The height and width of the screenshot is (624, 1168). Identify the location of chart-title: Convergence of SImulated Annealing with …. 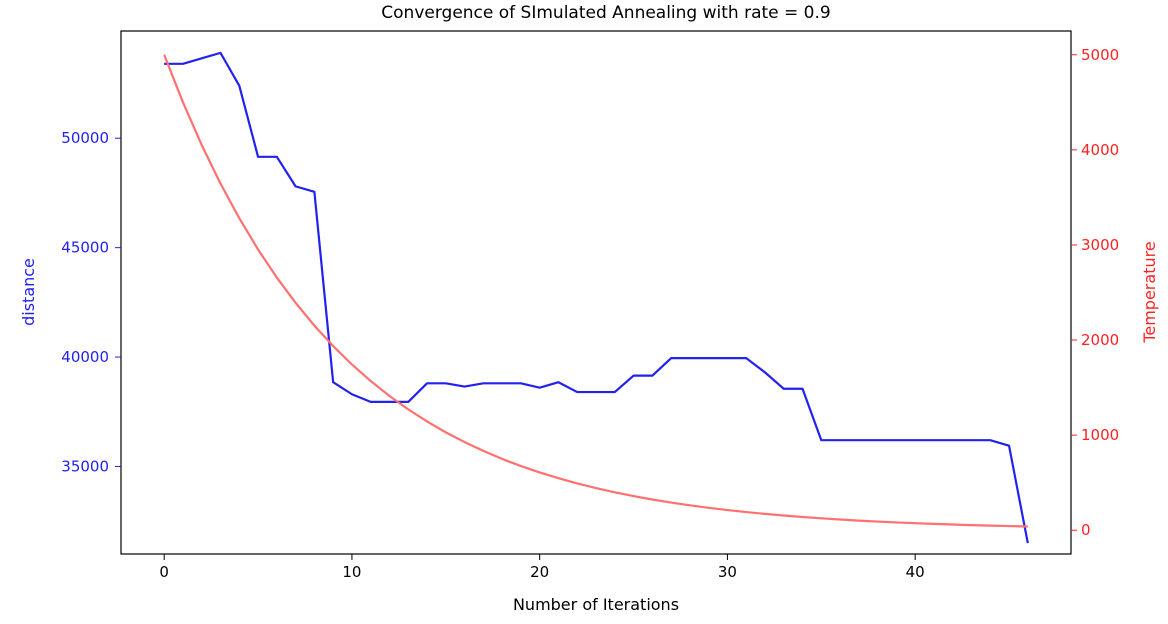
(605, 13).